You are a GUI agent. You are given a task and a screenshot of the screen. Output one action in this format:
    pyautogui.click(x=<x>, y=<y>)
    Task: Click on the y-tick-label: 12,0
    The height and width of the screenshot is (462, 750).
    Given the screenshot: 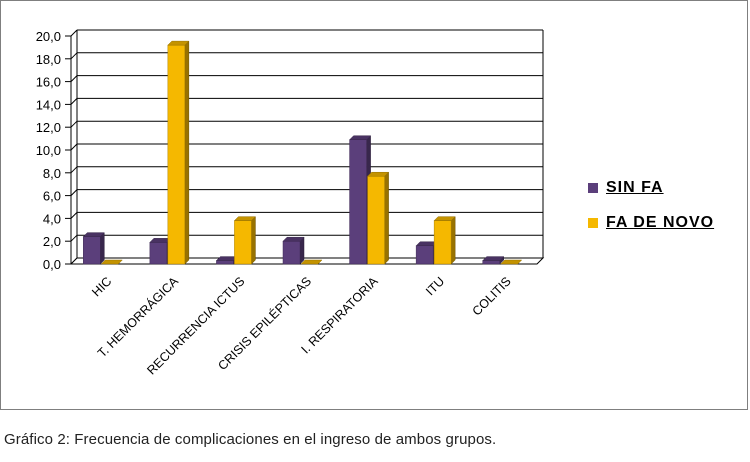 What is the action you would take?
    pyautogui.click(x=48, y=127)
    